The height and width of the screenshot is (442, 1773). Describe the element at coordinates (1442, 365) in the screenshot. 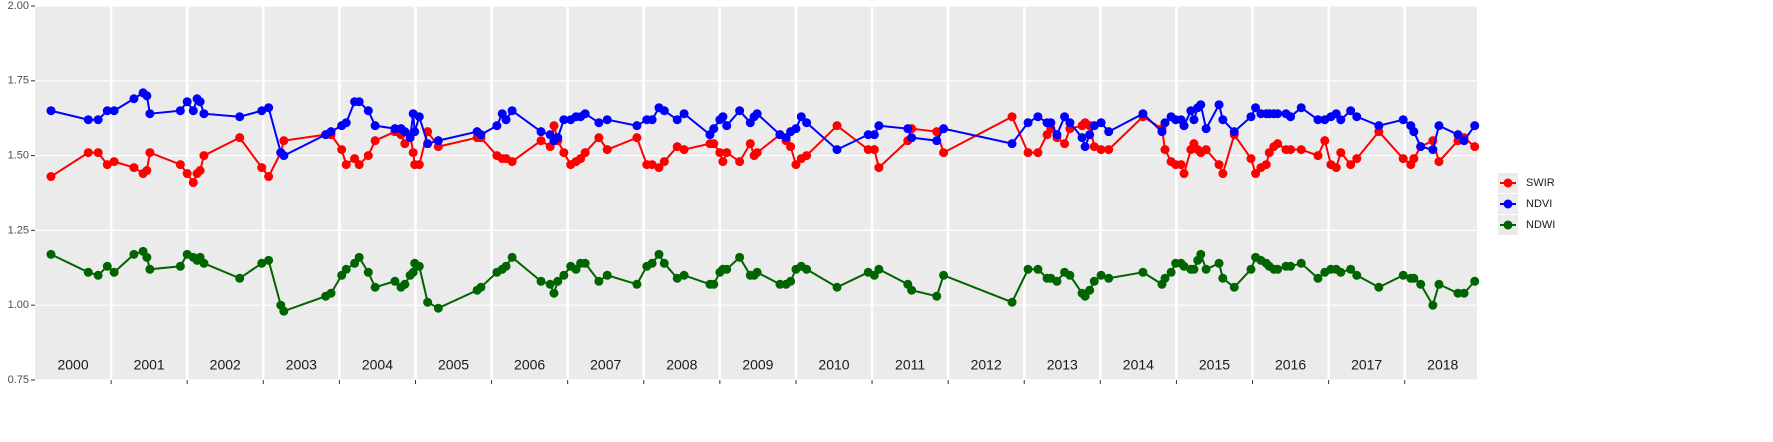

I see `year-label: 2018` at that location.